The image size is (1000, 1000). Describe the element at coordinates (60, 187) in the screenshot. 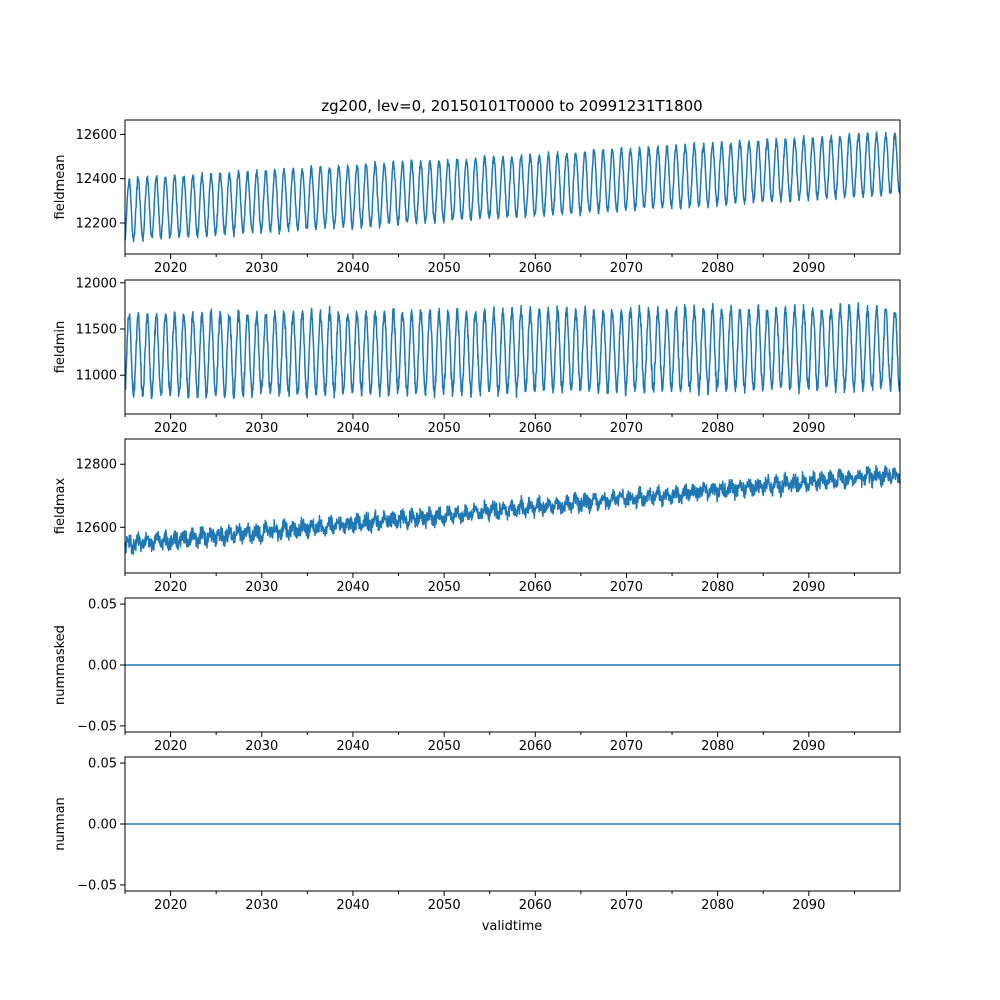

I see `y-axis-label-fieldmean: fieldmean` at that location.